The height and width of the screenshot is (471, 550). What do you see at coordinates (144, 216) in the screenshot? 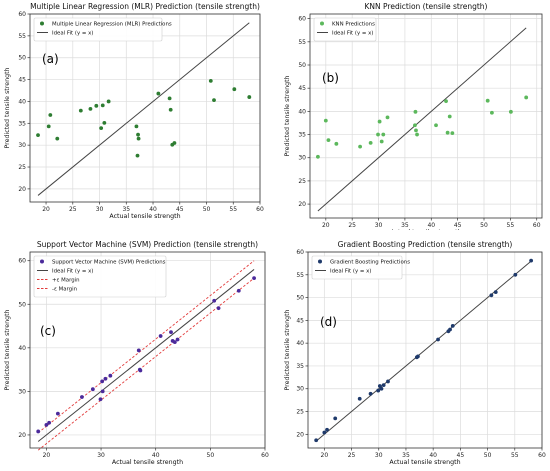
I see `x-axis-label: Actual tensile strength` at bounding box center [144, 216].